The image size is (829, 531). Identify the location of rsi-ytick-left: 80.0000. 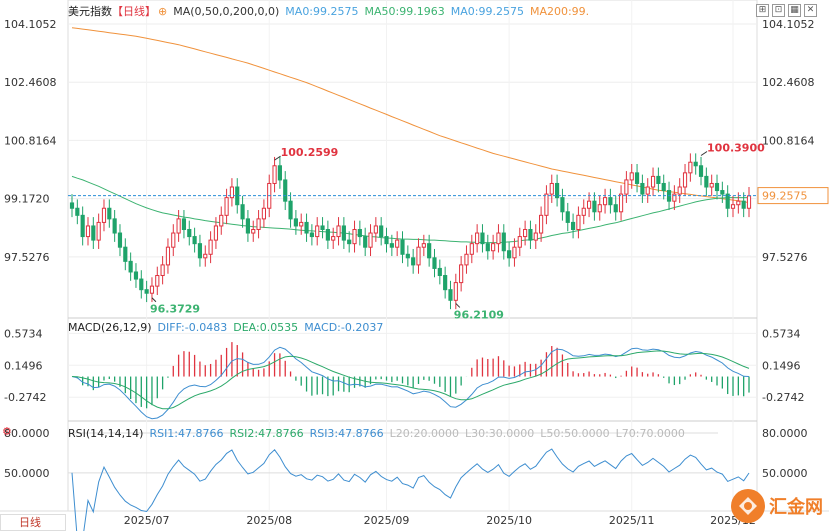
(27, 433).